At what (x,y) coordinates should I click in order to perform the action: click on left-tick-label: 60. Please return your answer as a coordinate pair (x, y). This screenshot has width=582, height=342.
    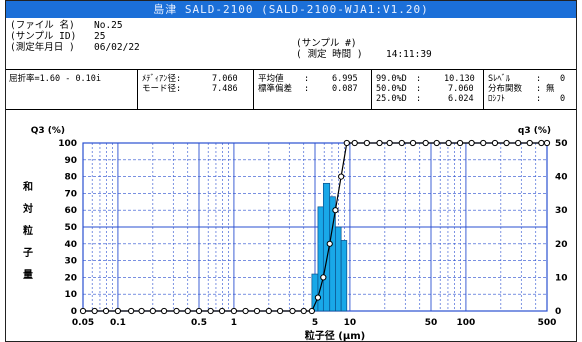
    Looking at the image, I should click on (70, 211).